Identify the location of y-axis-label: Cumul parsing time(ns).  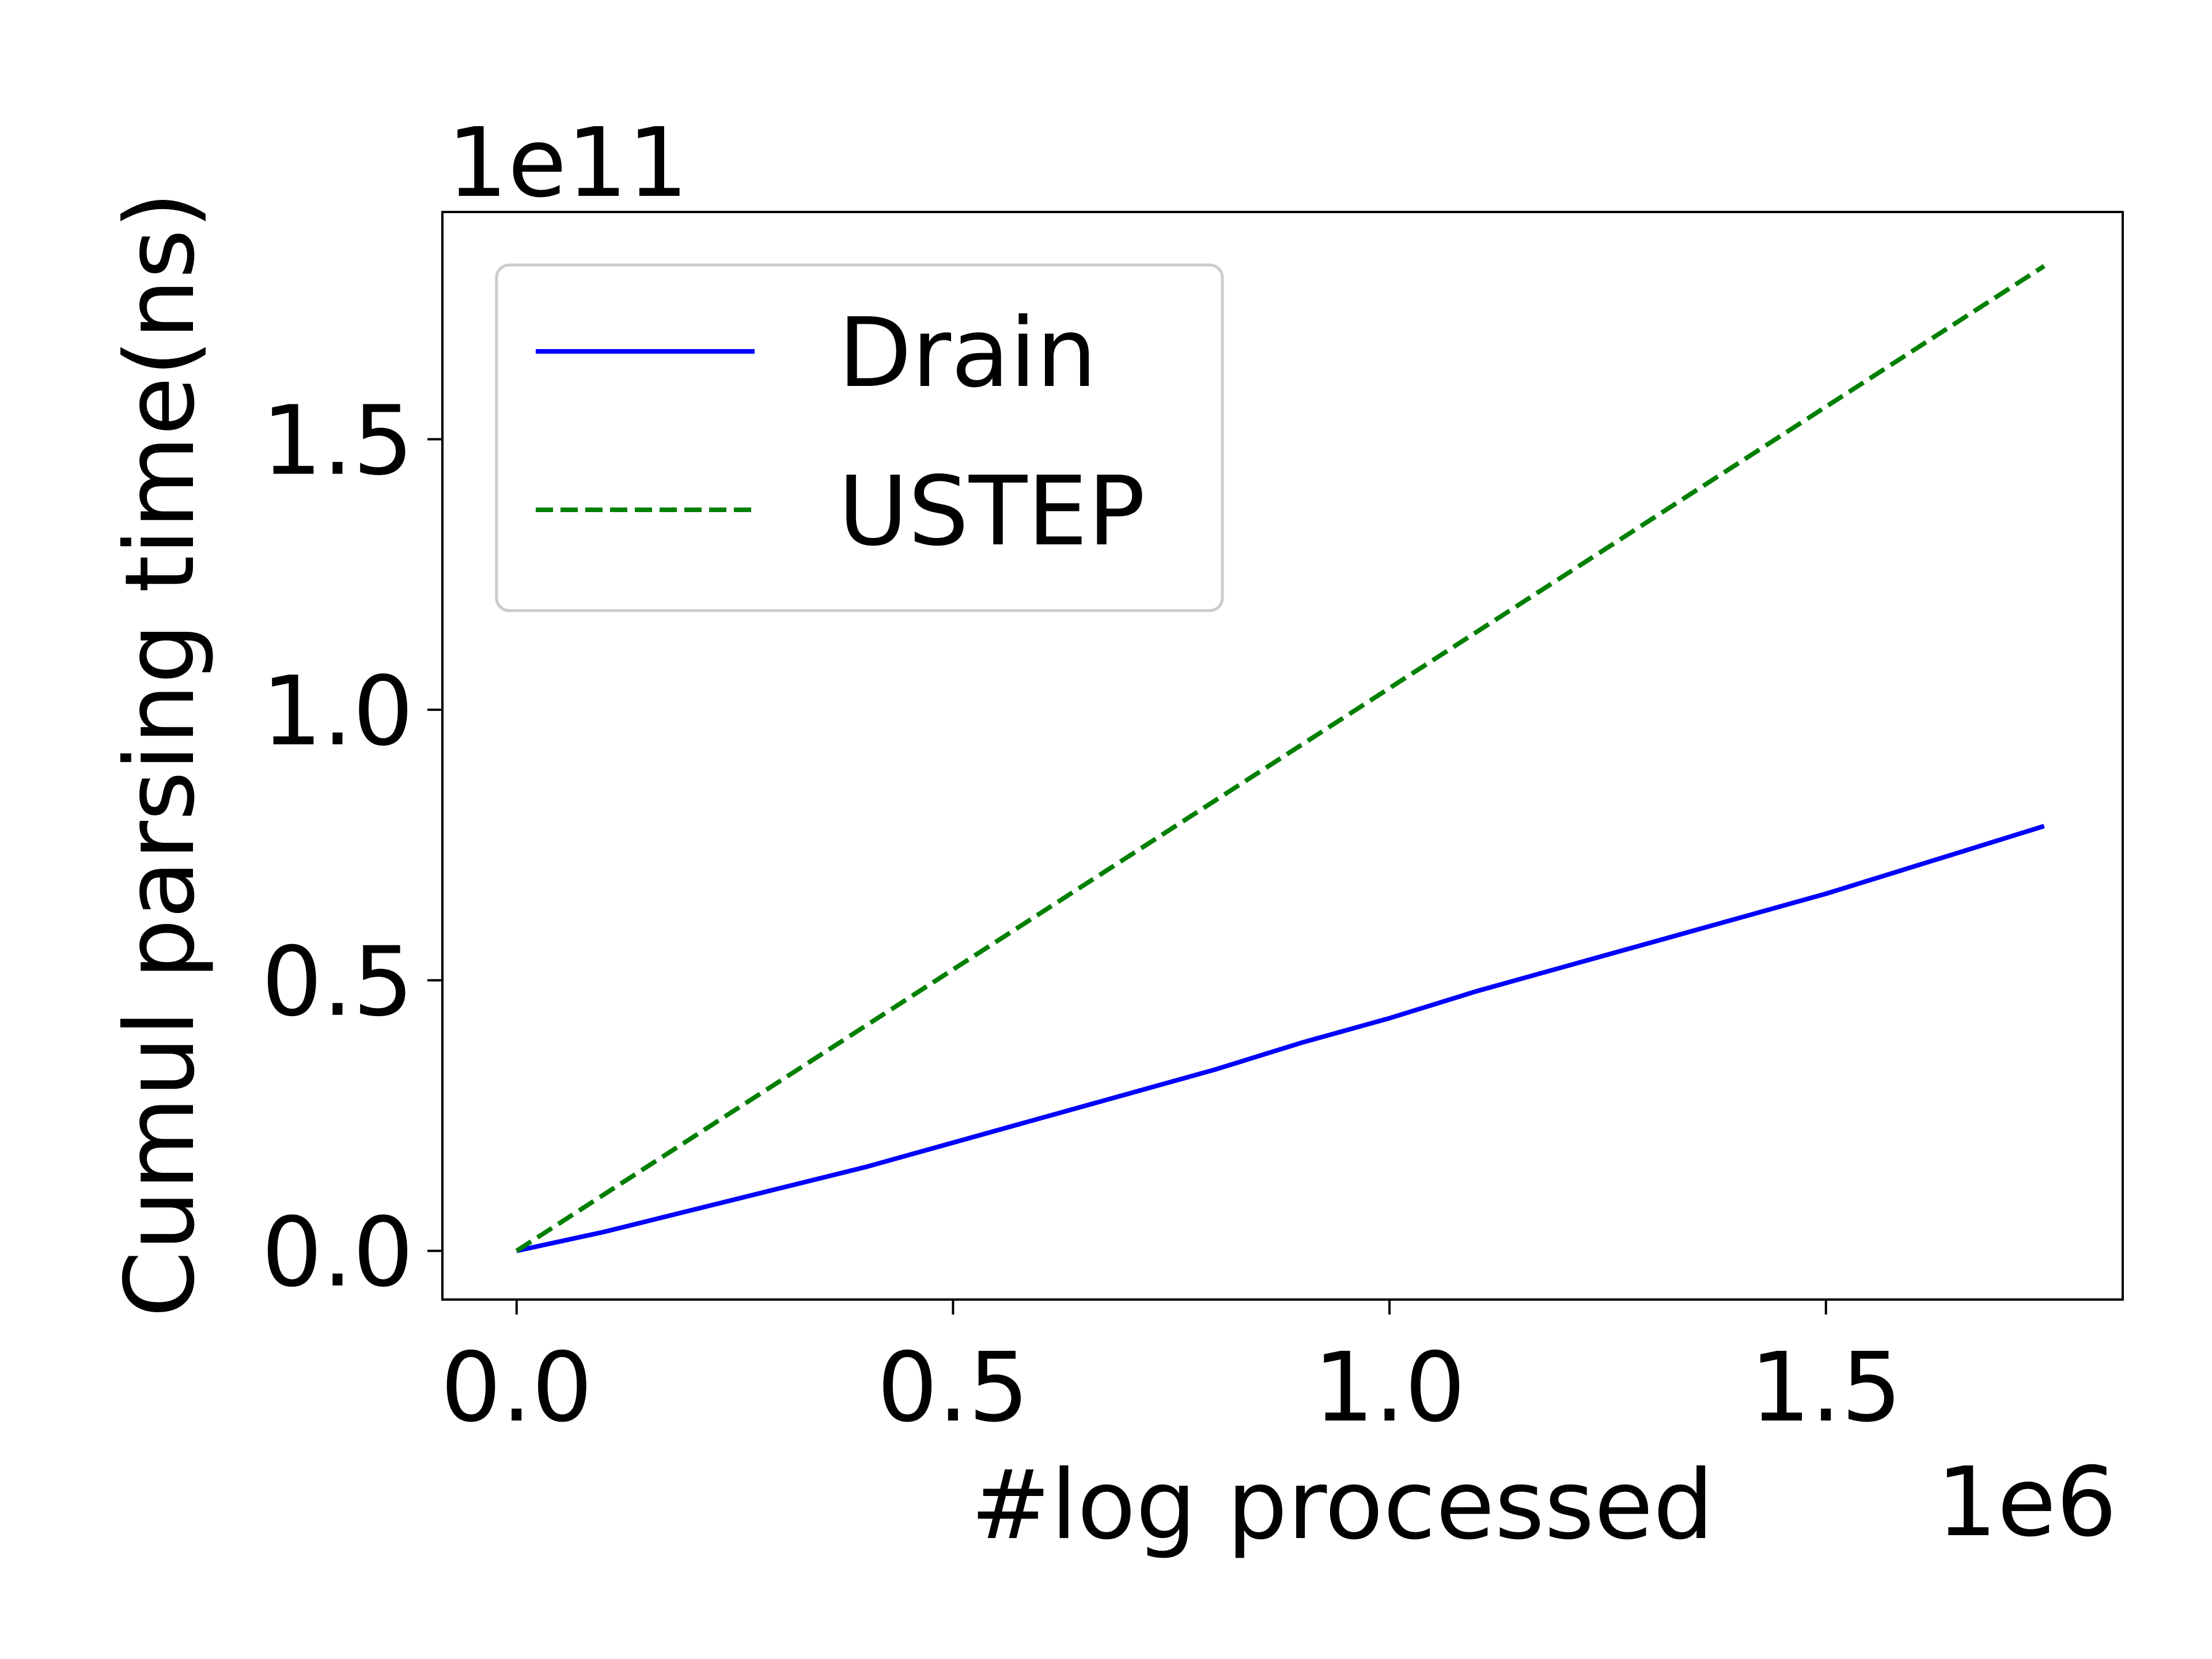
(160, 754).